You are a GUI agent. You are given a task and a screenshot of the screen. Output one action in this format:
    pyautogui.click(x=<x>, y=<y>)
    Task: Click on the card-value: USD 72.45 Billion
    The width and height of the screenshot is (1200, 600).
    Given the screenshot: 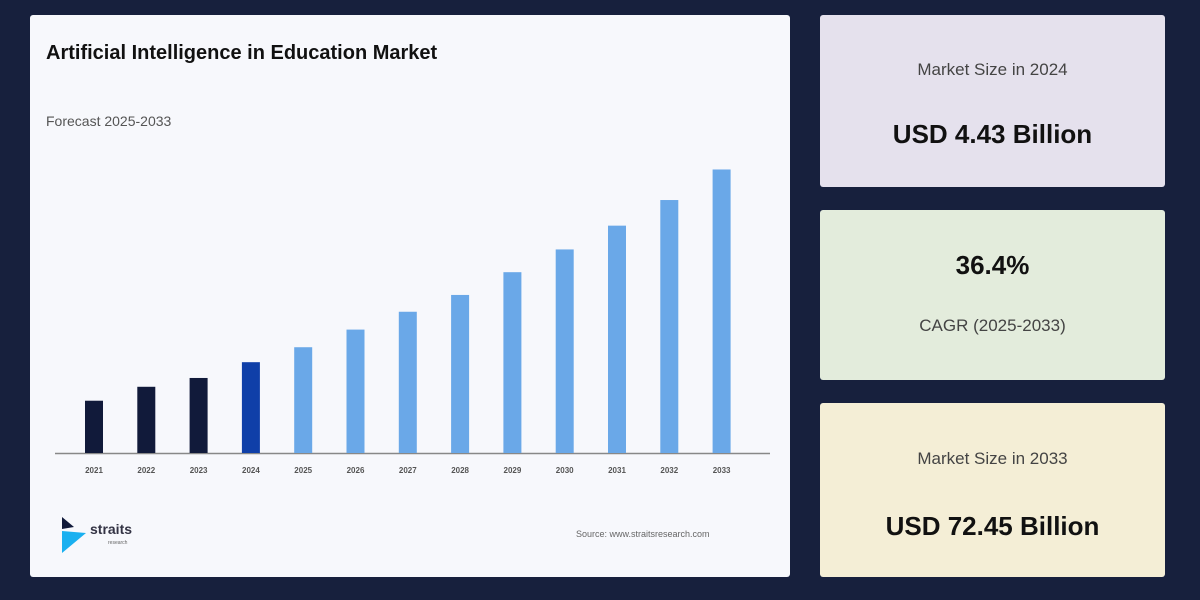 What is the action you would take?
    pyautogui.click(x=992, y=526)
    